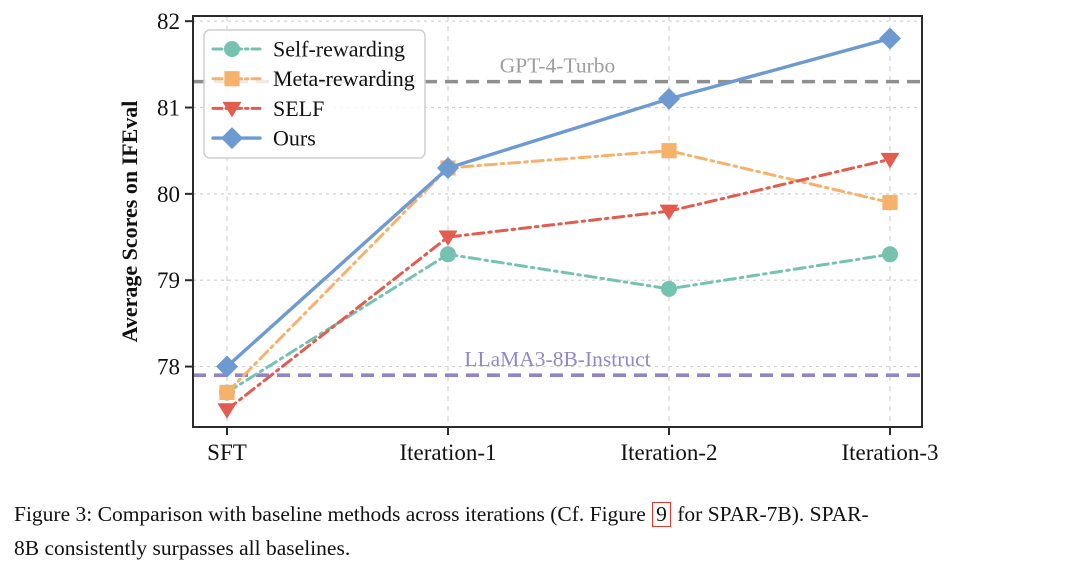  What do you see at coordinates (182, 547) in the screenshot?
I see `caption-text-line2: 8B consistently surpasses all baselines.` at bounding box center [182, 547].